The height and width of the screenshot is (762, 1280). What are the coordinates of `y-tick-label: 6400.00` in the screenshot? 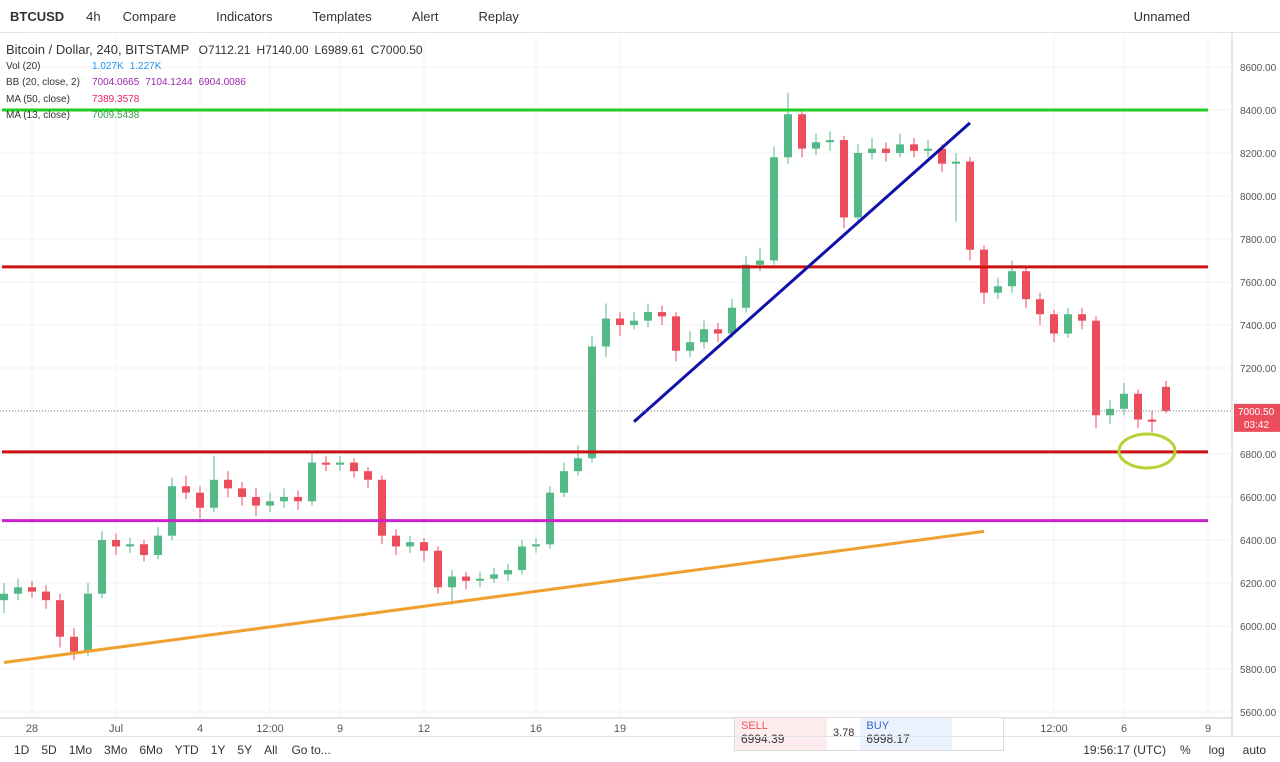 It's located at (1258, 541).